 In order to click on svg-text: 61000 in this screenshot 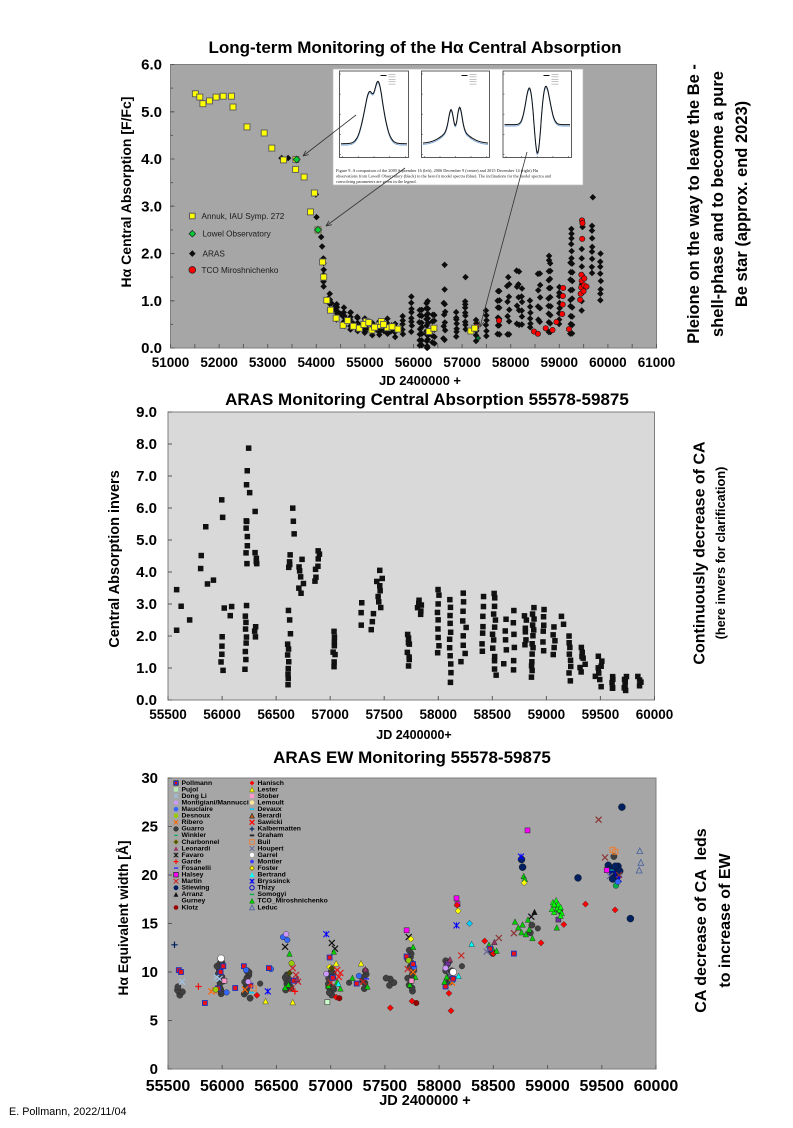, I will do `click(657, 362)`.